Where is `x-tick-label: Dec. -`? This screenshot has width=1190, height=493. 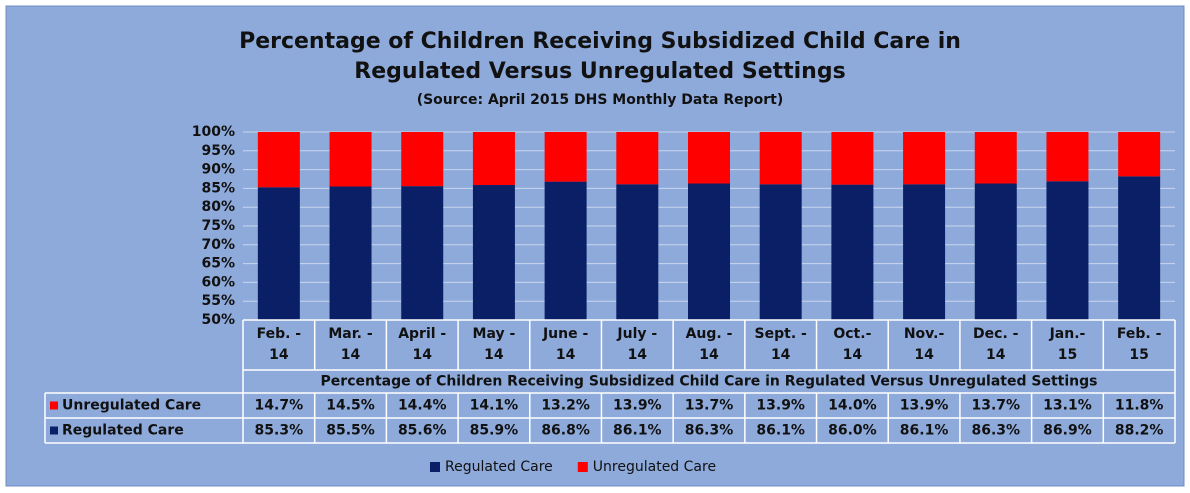
x-tick-label: Dec. - is located at coordinates (996, 334).